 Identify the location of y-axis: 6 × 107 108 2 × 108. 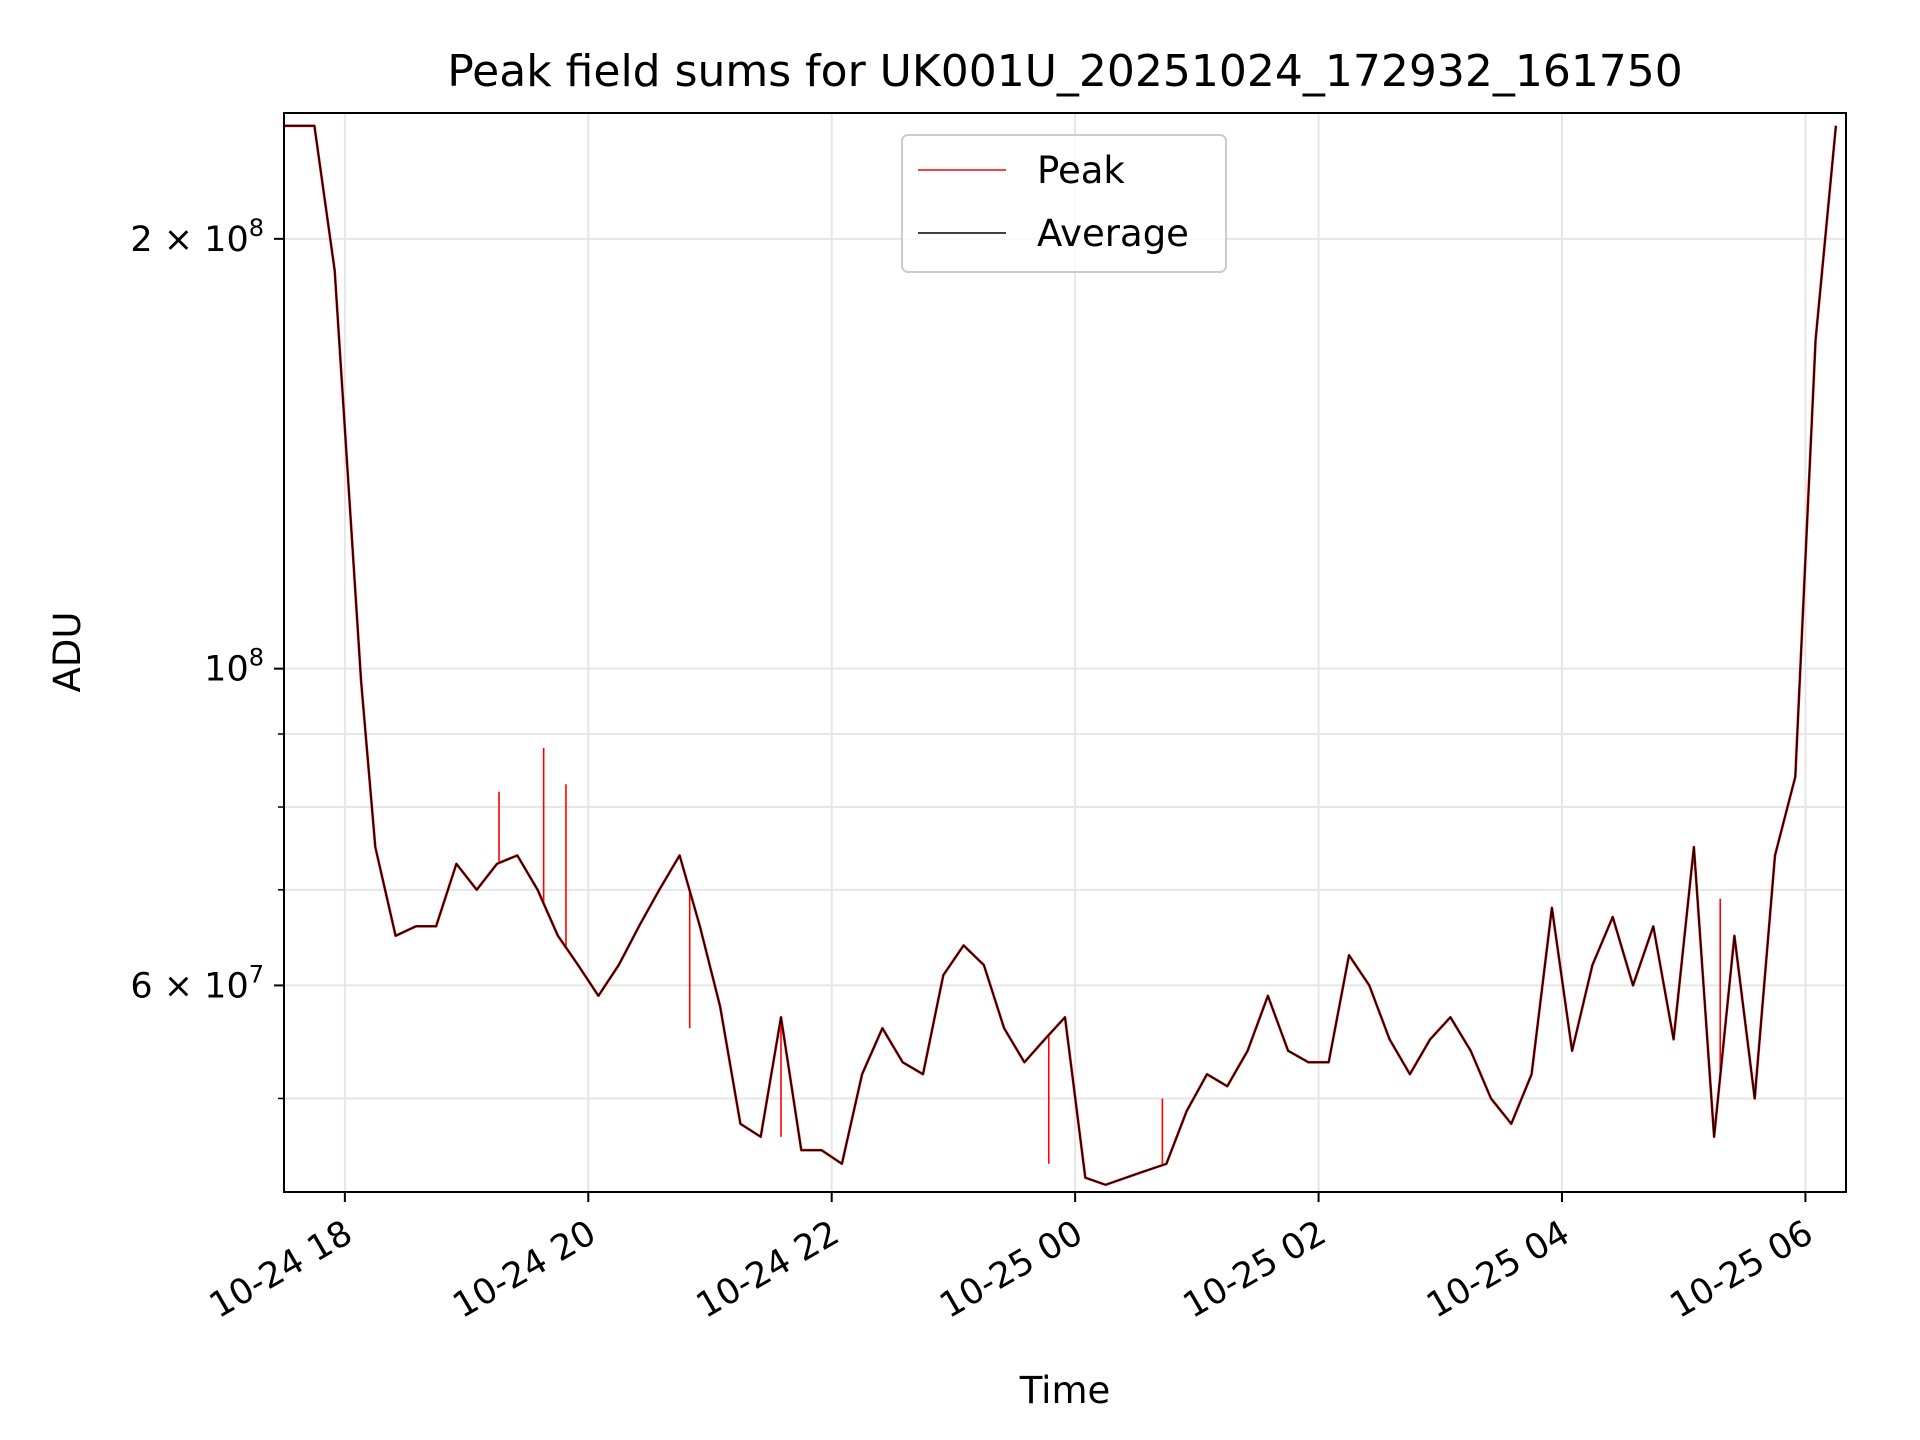
(207, 657).